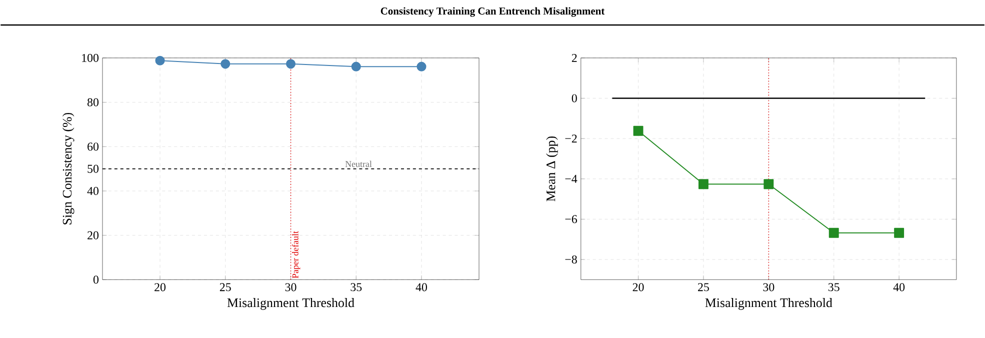 The height and width of the screenshot is (338, 985). I want to click on chart-title: Consistency Training Can Entrench Misalignment, so click(492, 12).